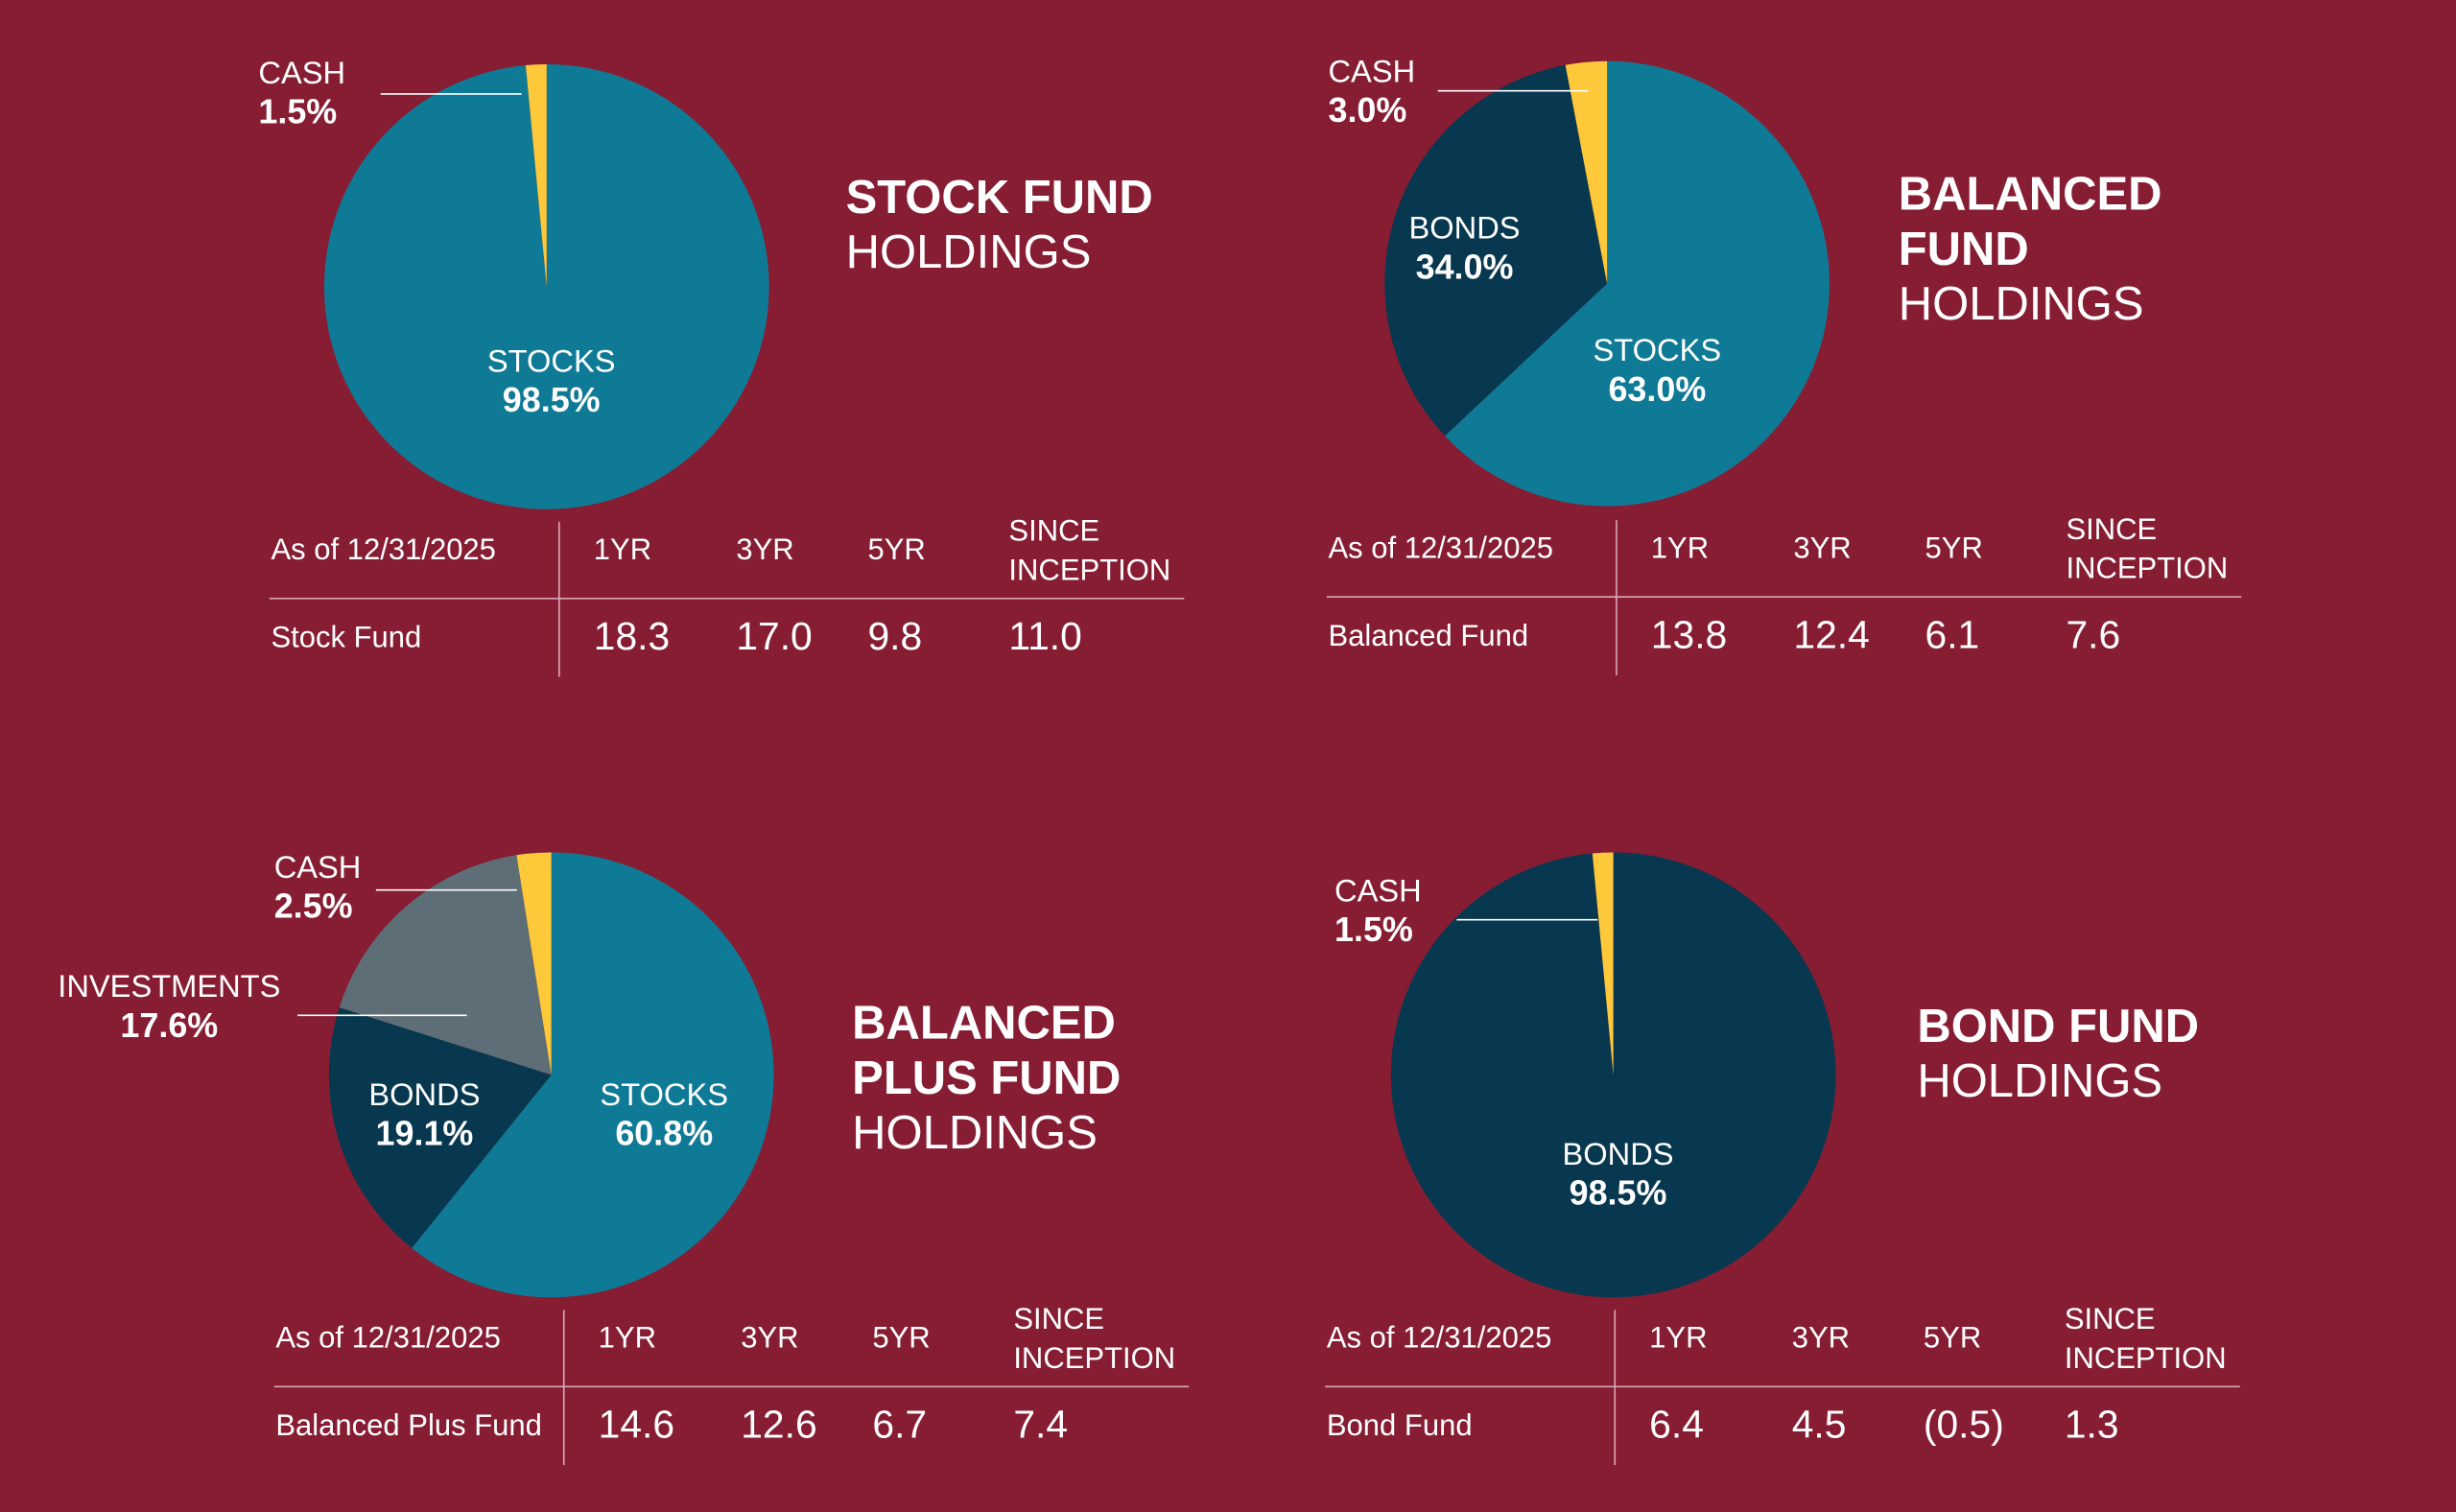 The image size is (2456, 1512). I want to click on table-value: 6.1, so click(1952, 634).